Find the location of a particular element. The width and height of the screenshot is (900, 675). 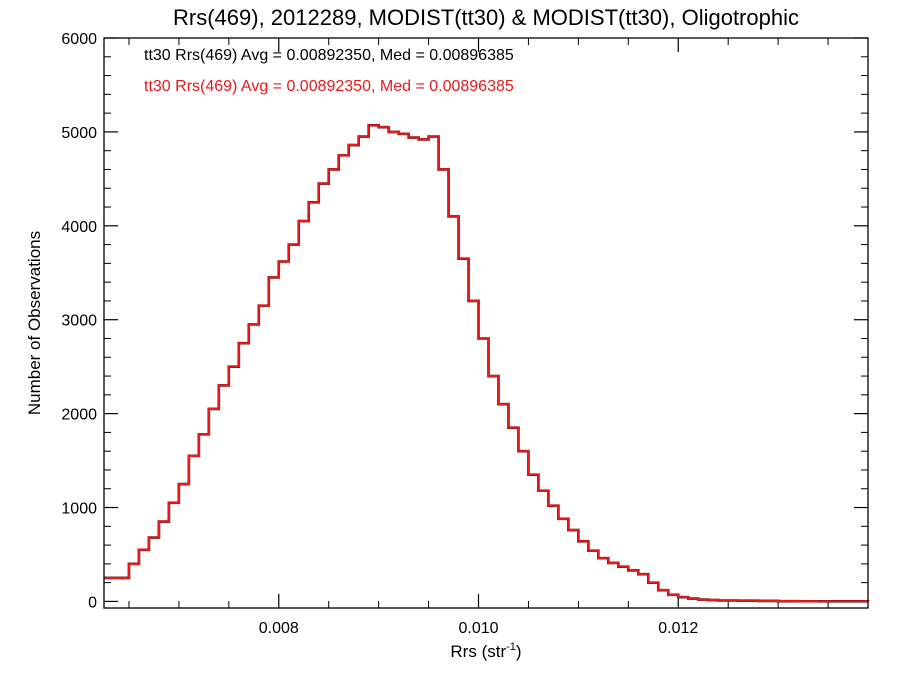

y-tick-label: 3000 is located at coordinates (79, 321).